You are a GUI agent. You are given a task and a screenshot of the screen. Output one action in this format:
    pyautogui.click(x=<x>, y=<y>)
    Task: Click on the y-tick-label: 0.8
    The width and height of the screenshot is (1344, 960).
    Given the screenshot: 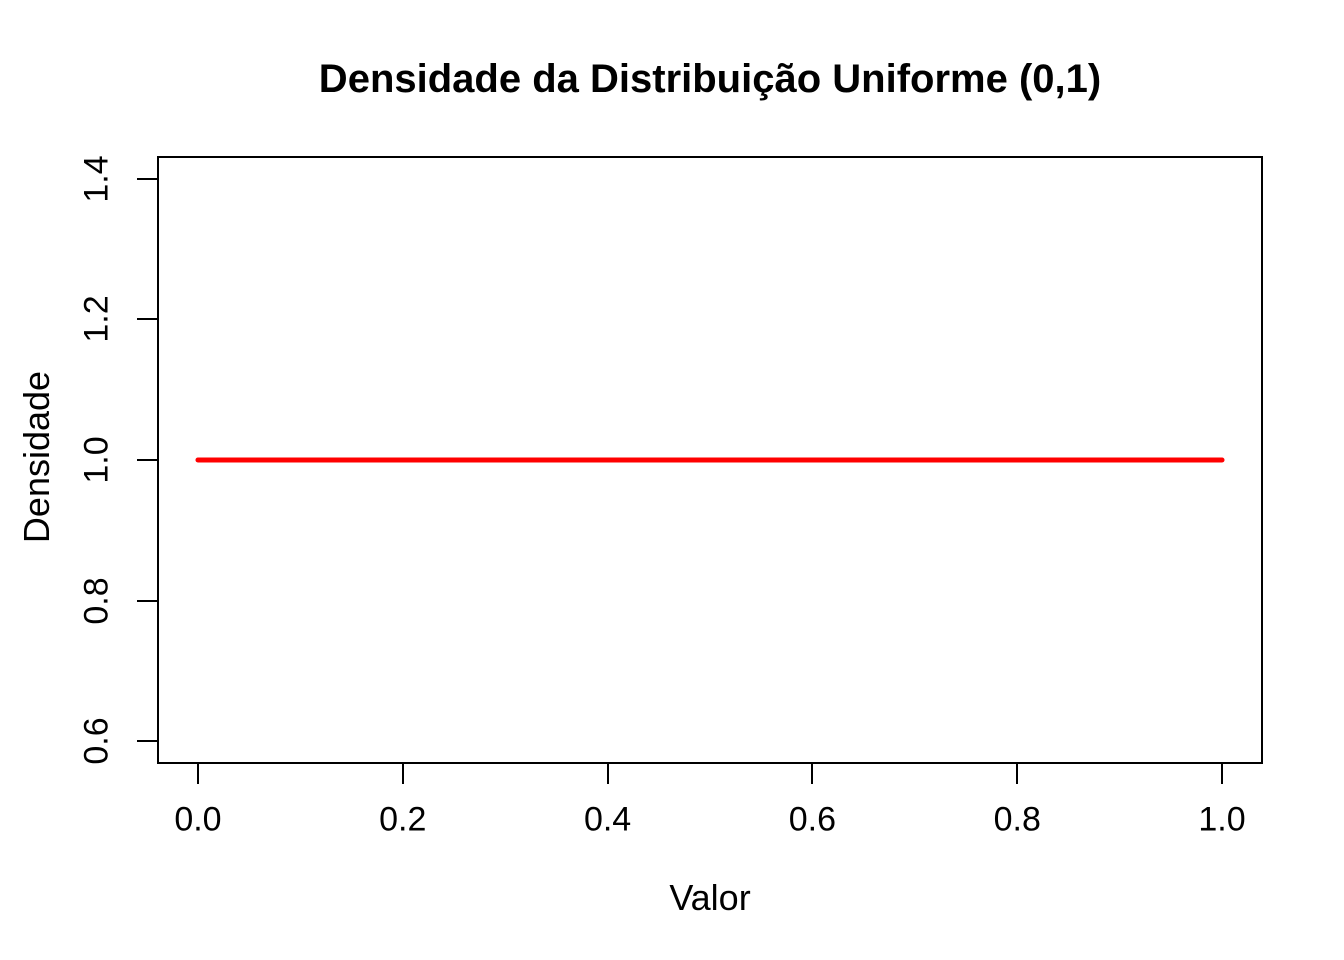 What is the action you would take?
    pyautogui.click(x=96, y=601)
    